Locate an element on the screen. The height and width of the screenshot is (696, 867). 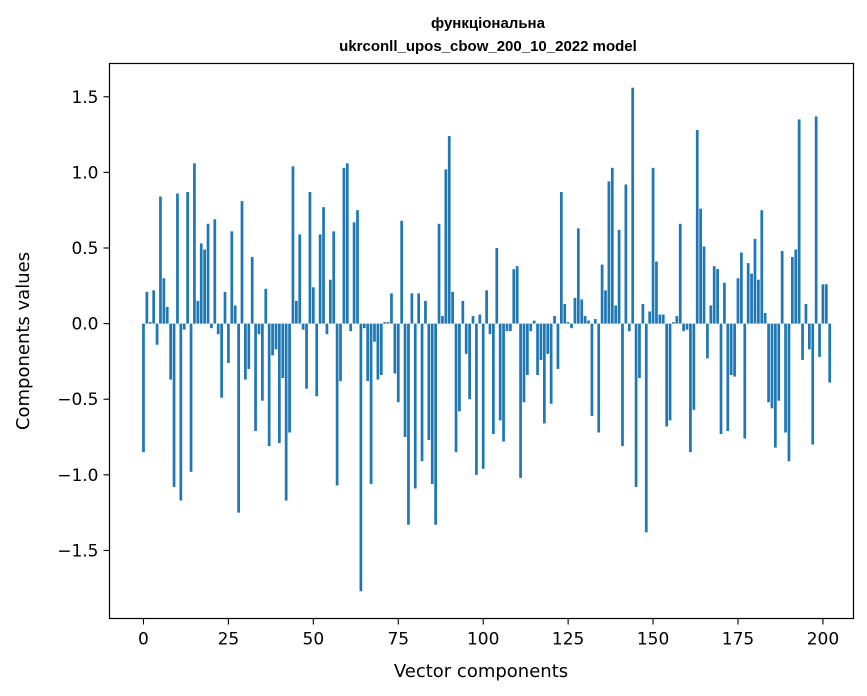
x-tick-label-5: 125 is located at coordinates (568, 640).